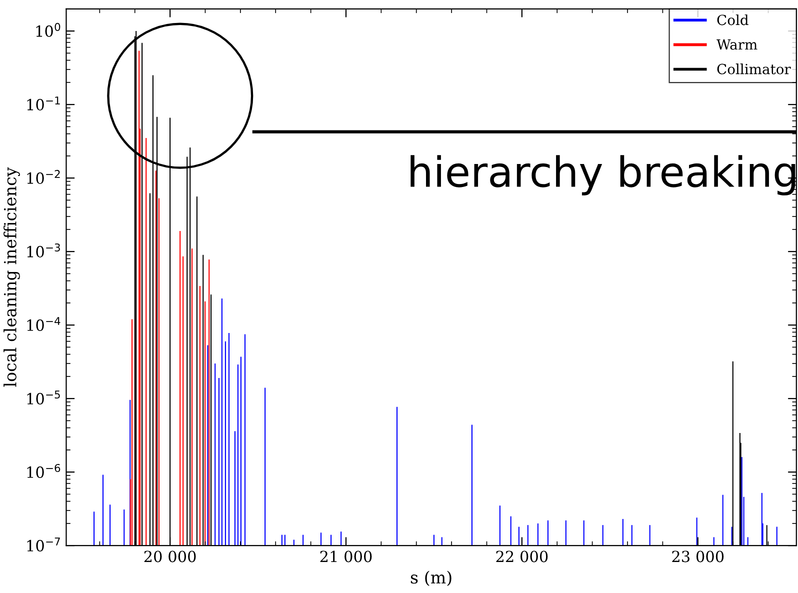  Describe the element at coordinates (732, 20) in the screenshot. I see `legend-label: Cold` at that location.